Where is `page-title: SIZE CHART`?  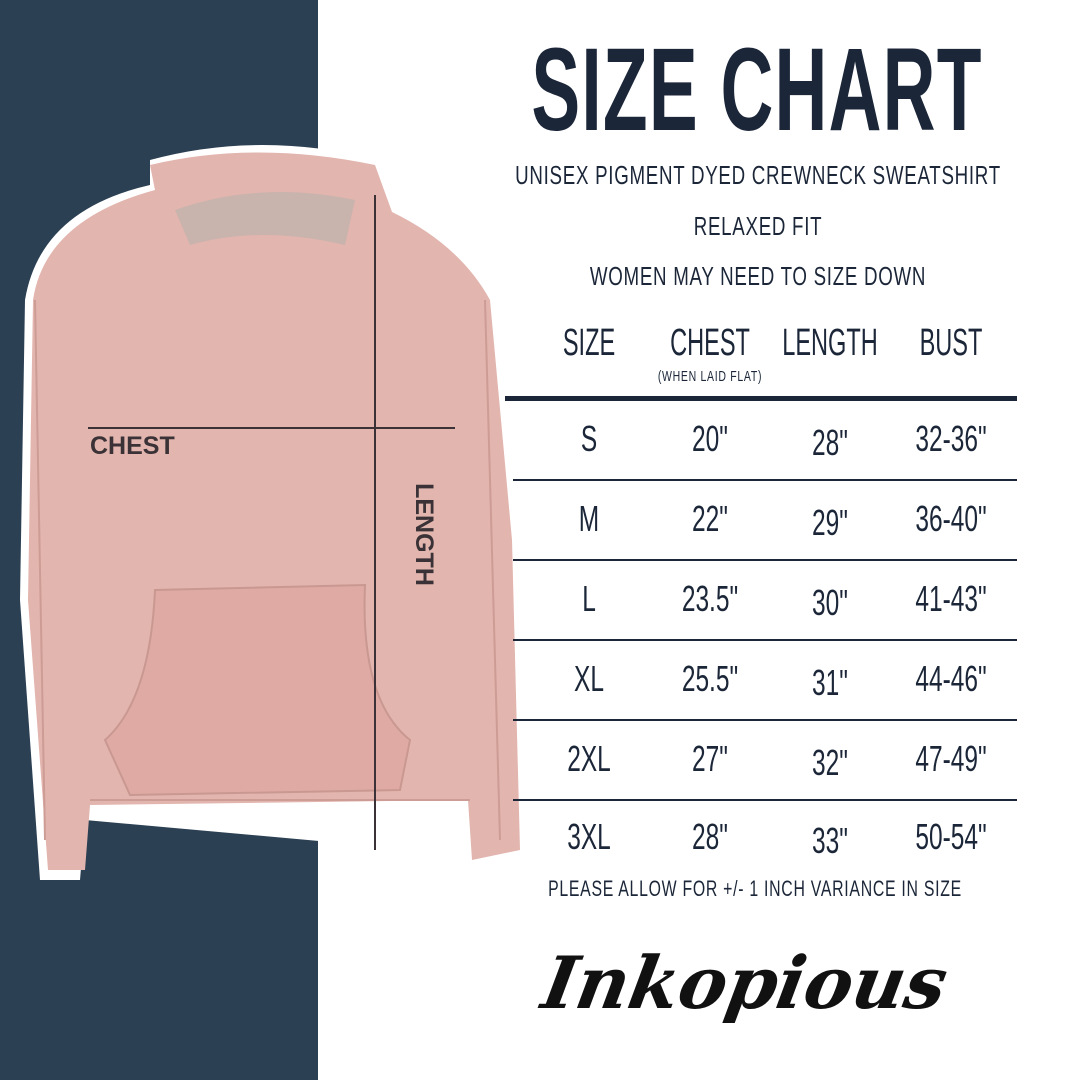
page-title: SIZE CHART is located at coordinates (757, 90).